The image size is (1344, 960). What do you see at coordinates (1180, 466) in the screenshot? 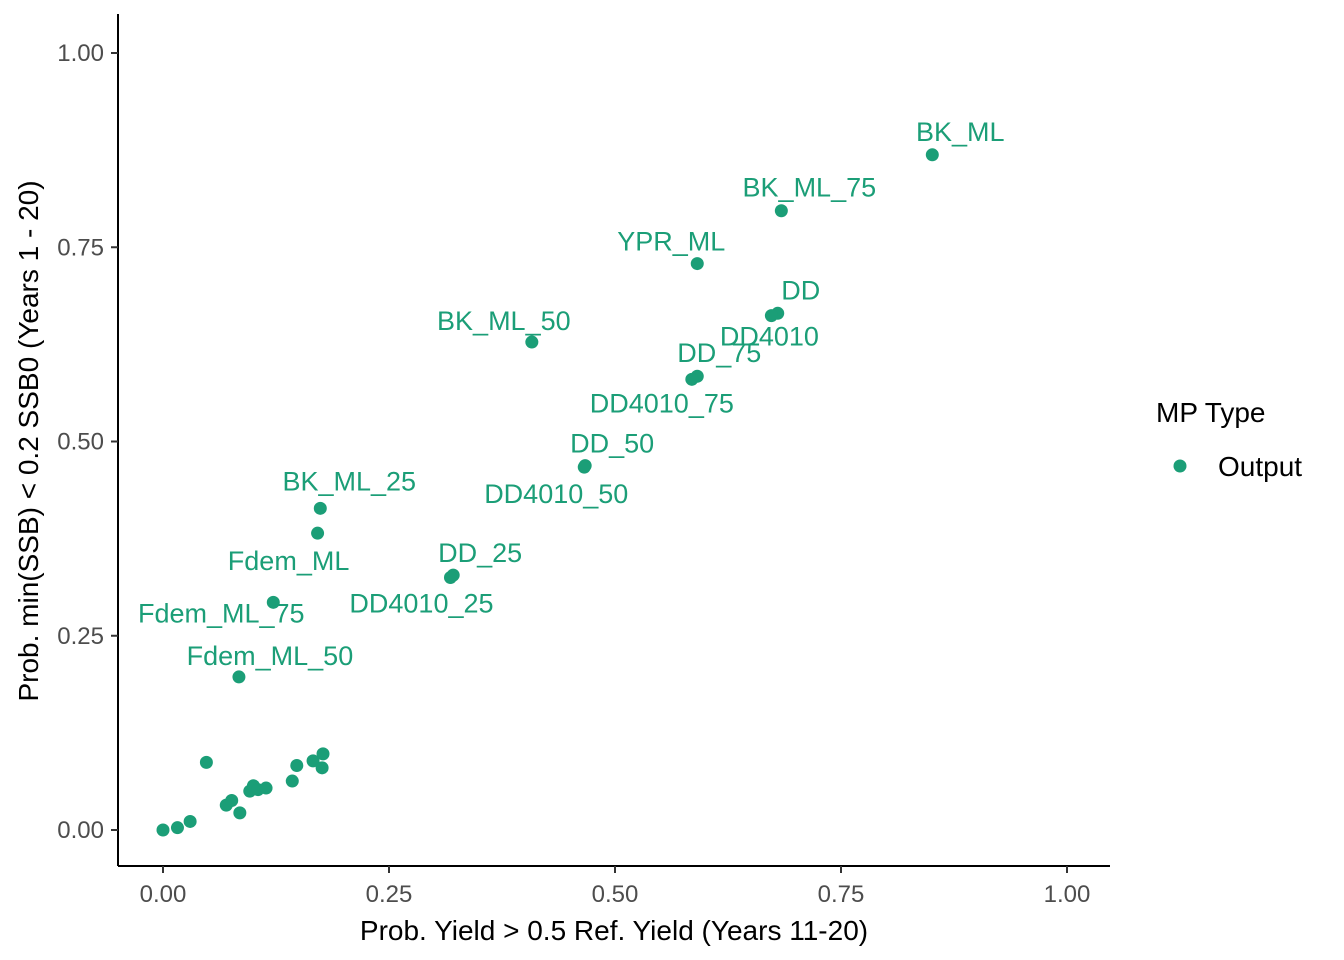
I see `legend-key-output` at bounding box center [1180, 466].